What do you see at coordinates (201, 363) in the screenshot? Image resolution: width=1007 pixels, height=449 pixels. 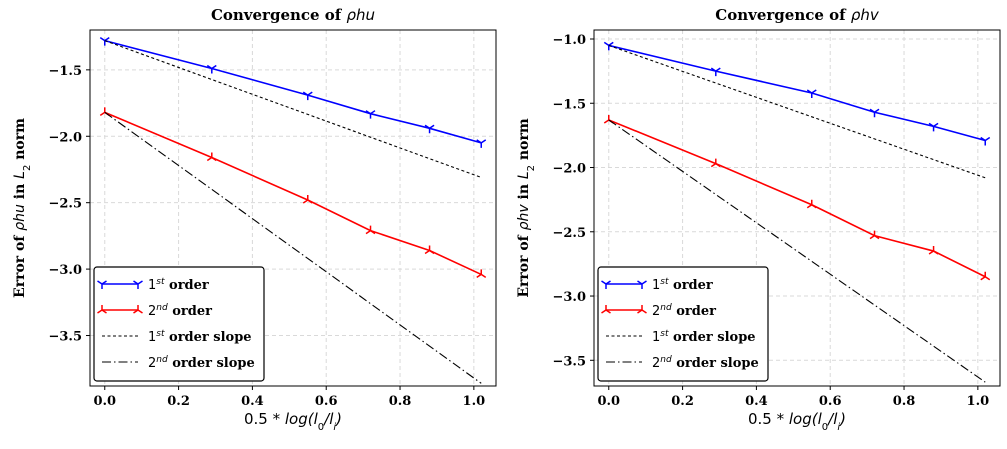 I see `legend-label: 2nd order slope` at bounding box center [201, 363].